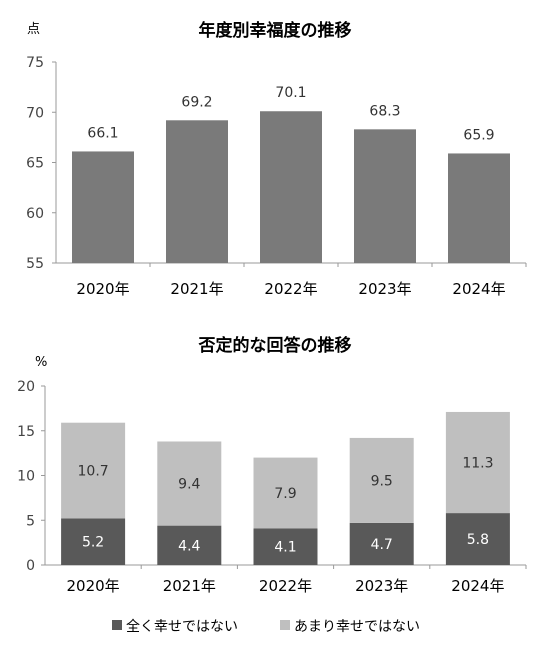  I want to click on chart2-data-label: 4.4, so click(189, 546).